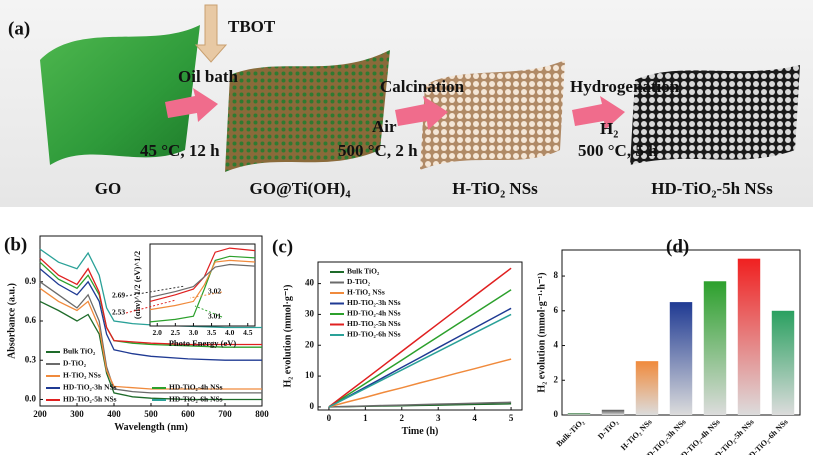  What do you see at coordinates (636, 434) in the screenshot?
I see `x-tick-label: H-TiO₂ NSs` at bounding box center [636, 434].